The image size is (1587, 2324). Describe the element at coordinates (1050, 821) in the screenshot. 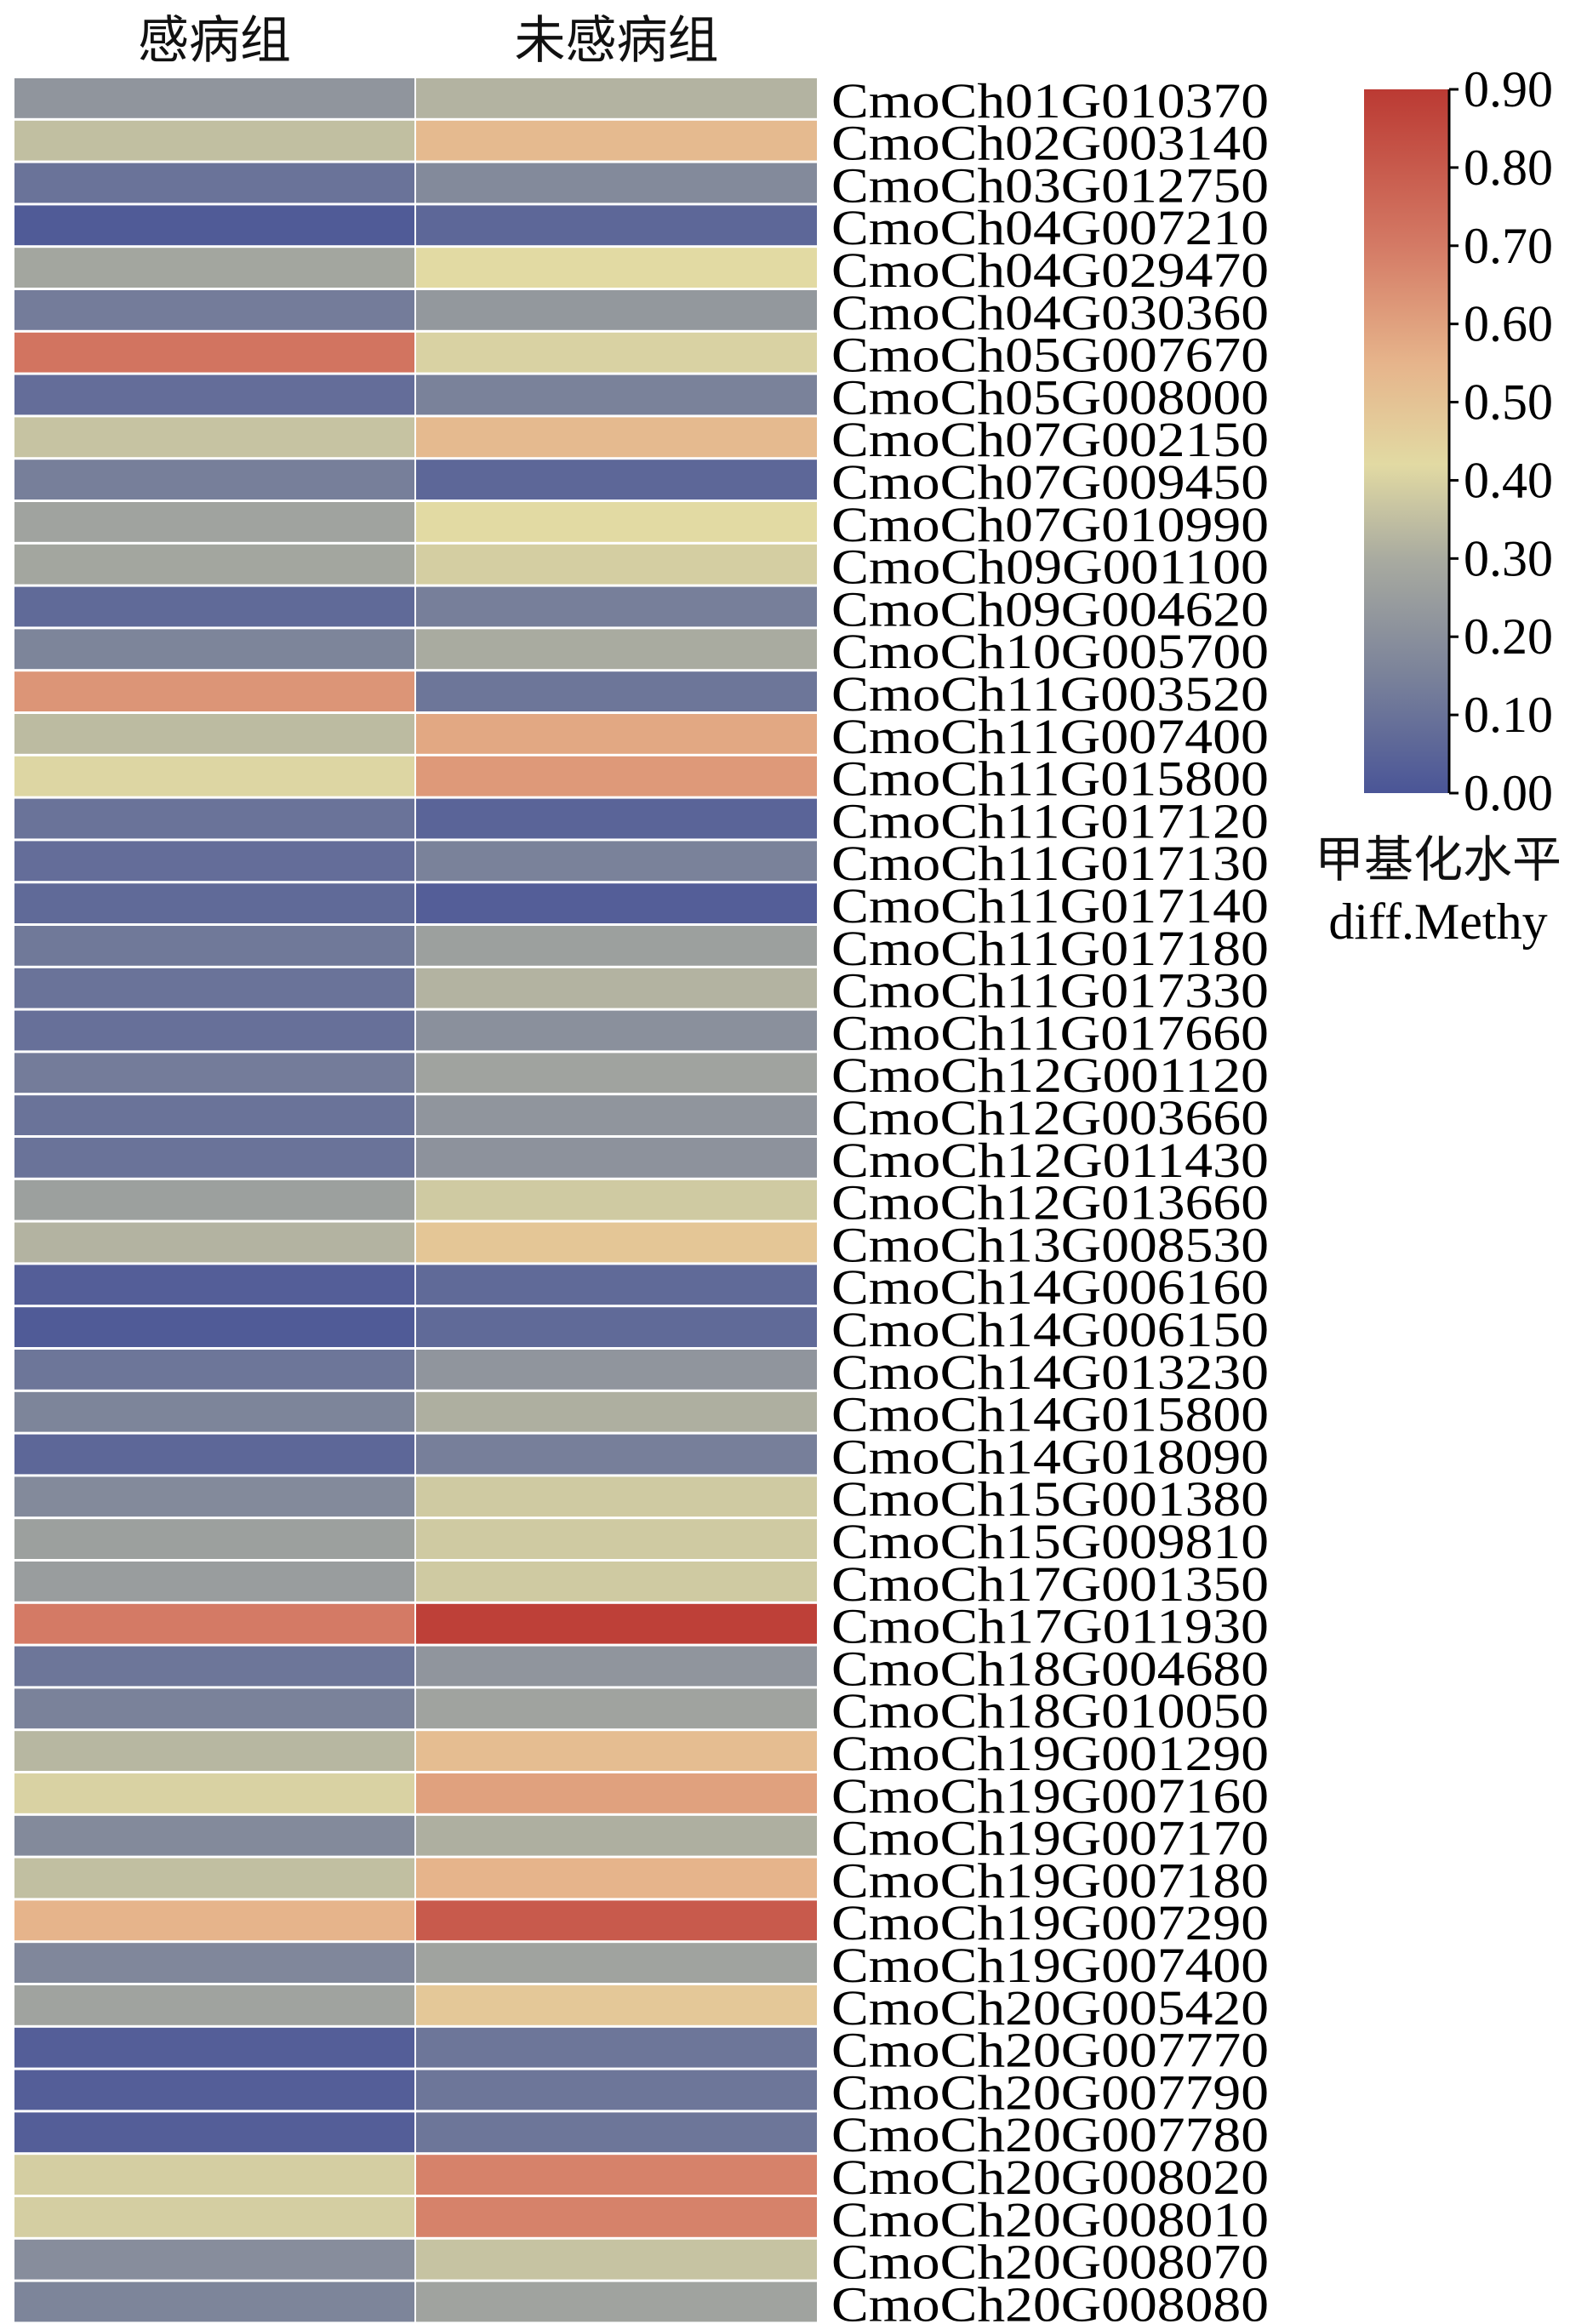

I see `row-label: CmoCh11G017120` at that location.